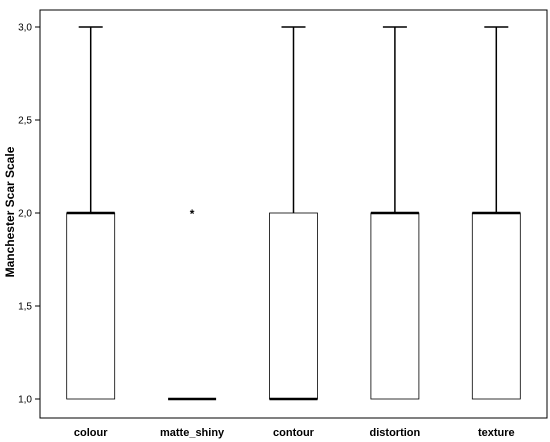 The image size is (550, 442). I want to click on y-tick-label: 2,5, so click(25, 121).